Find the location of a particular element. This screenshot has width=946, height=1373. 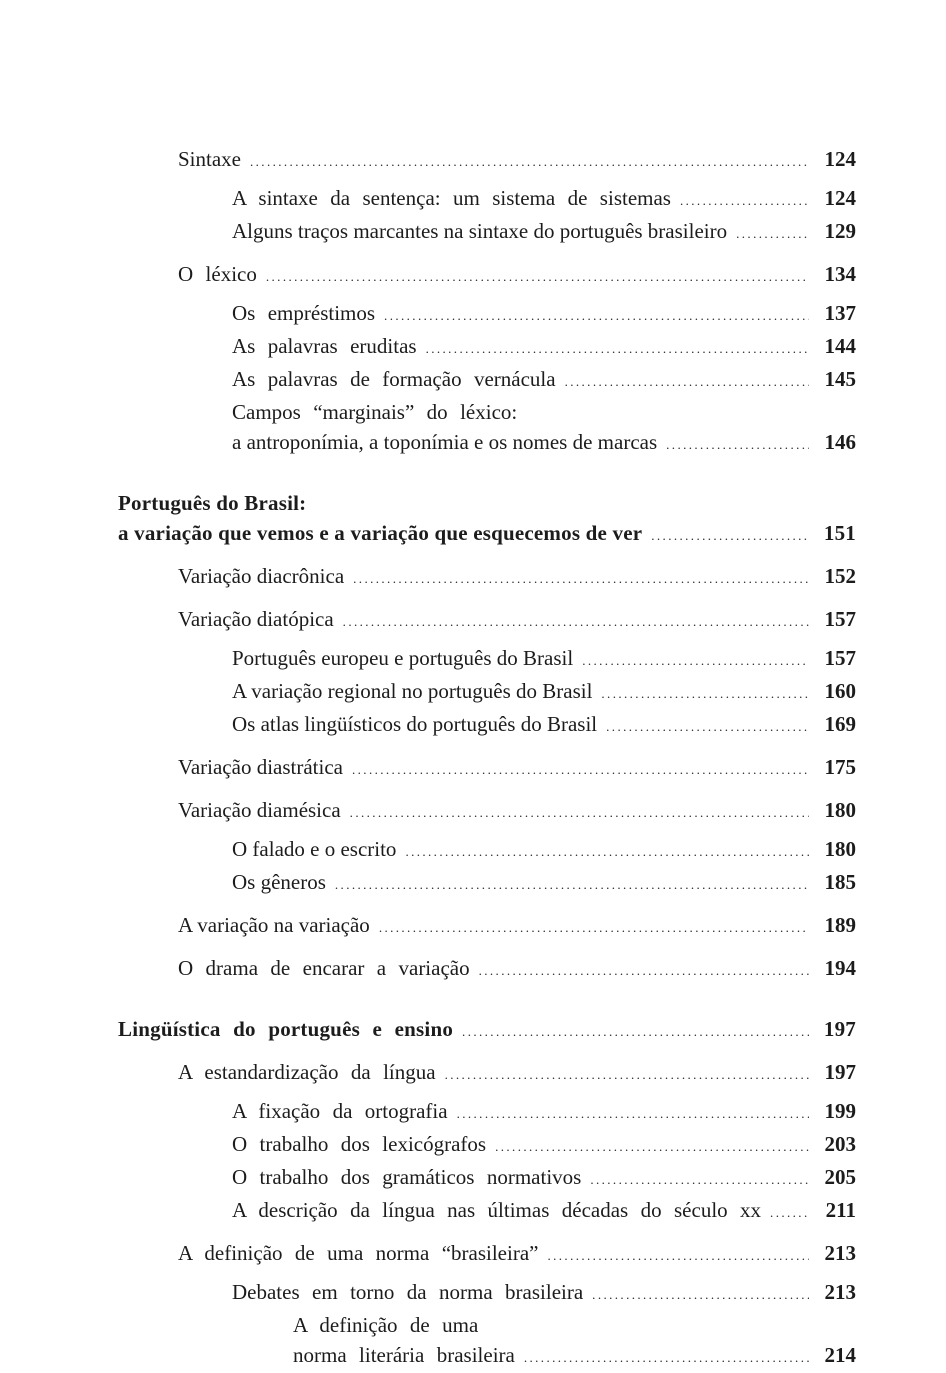

toc-entry-label: As palavras eruditas is located at coordinates (324, 346).